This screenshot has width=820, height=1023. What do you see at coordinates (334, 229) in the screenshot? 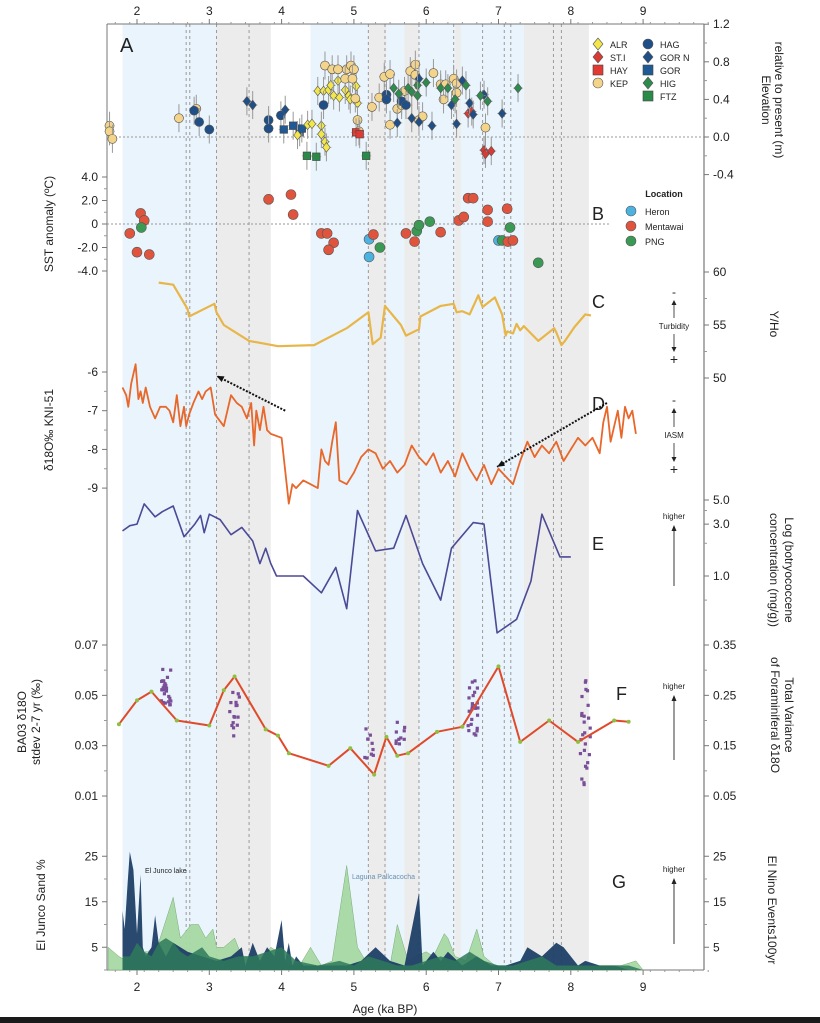
I see `panel-b-points` at bounding box center [334, 229].